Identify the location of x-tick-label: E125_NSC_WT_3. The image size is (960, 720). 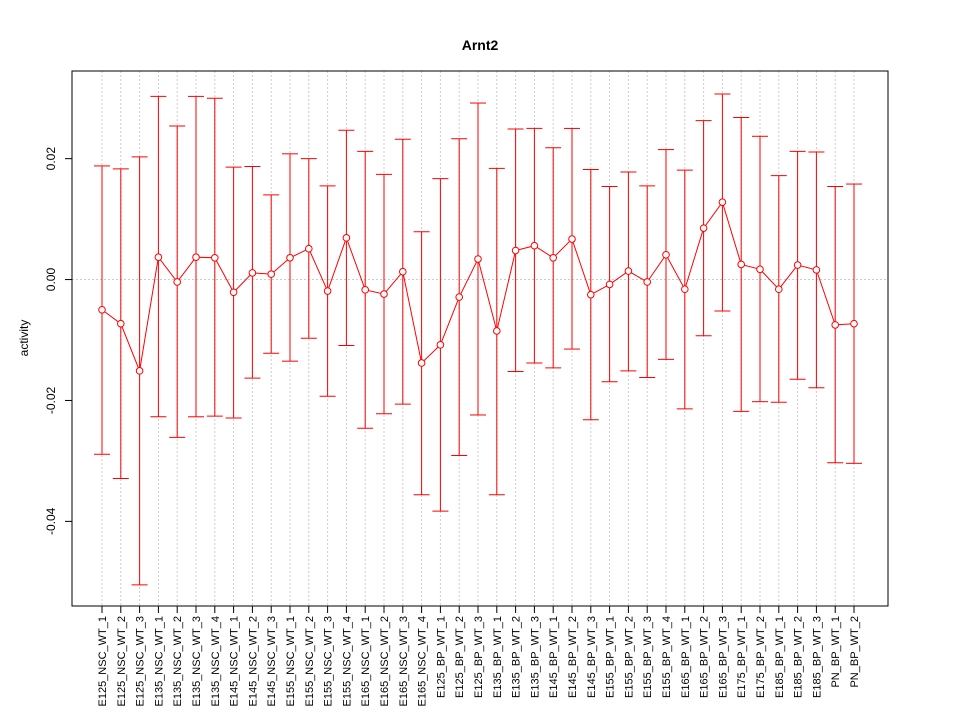
(141, 661).